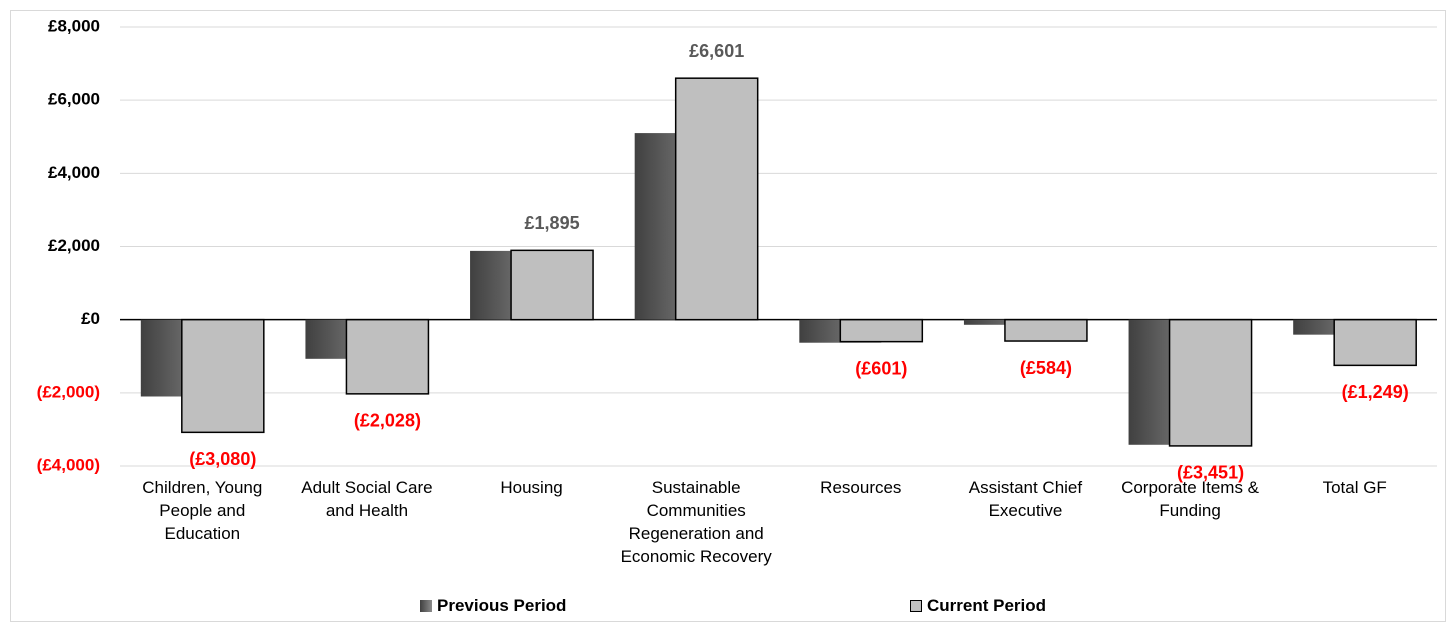 The height and width of the screenshot is (623, 1447). Describe the element at coordinates (531, 487) in the screenshot. I see `x-tick-label: Housing` at that location.